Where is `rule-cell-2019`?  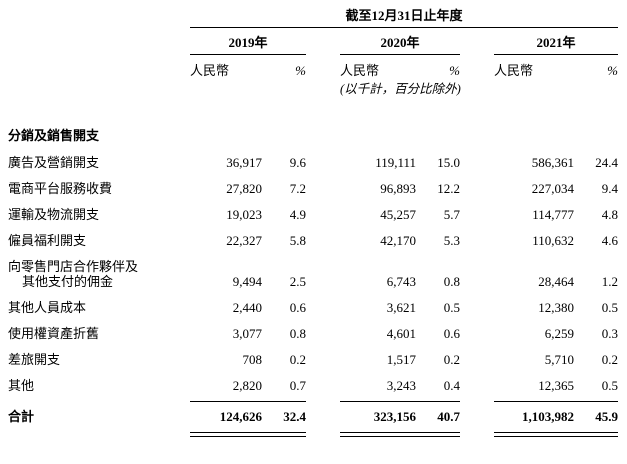
rule-cell-2019 is located at coordinates (242, 401).